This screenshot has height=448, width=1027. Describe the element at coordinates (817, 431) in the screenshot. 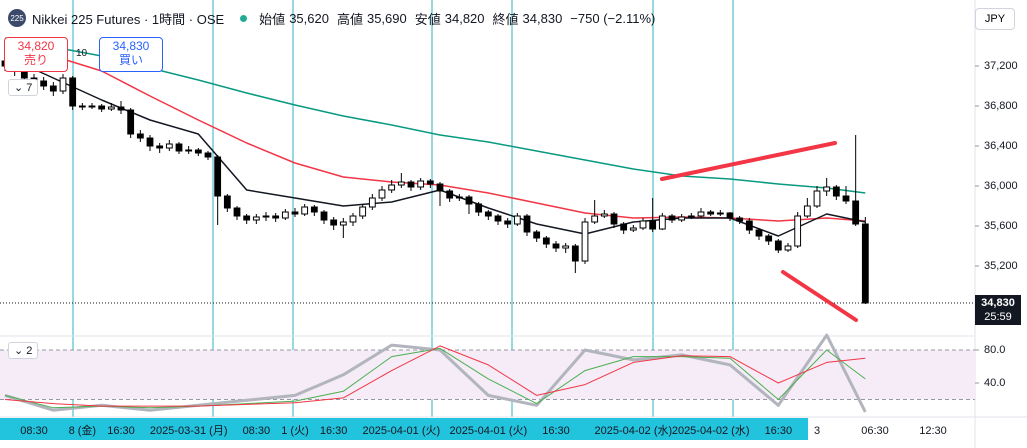

I see `x-tick-label: 3` at that location.